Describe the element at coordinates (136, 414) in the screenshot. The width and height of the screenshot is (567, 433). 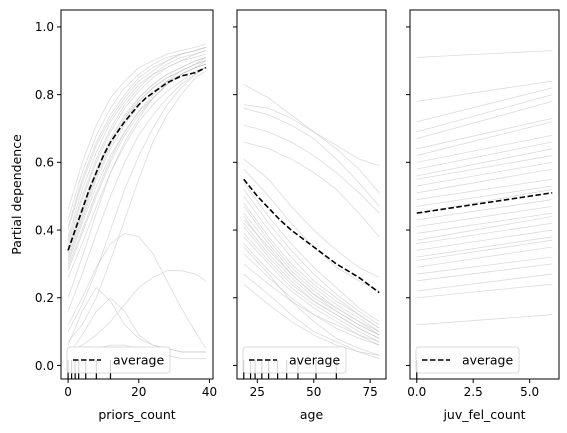
I see `x-axis-label: priors_count` at that location.